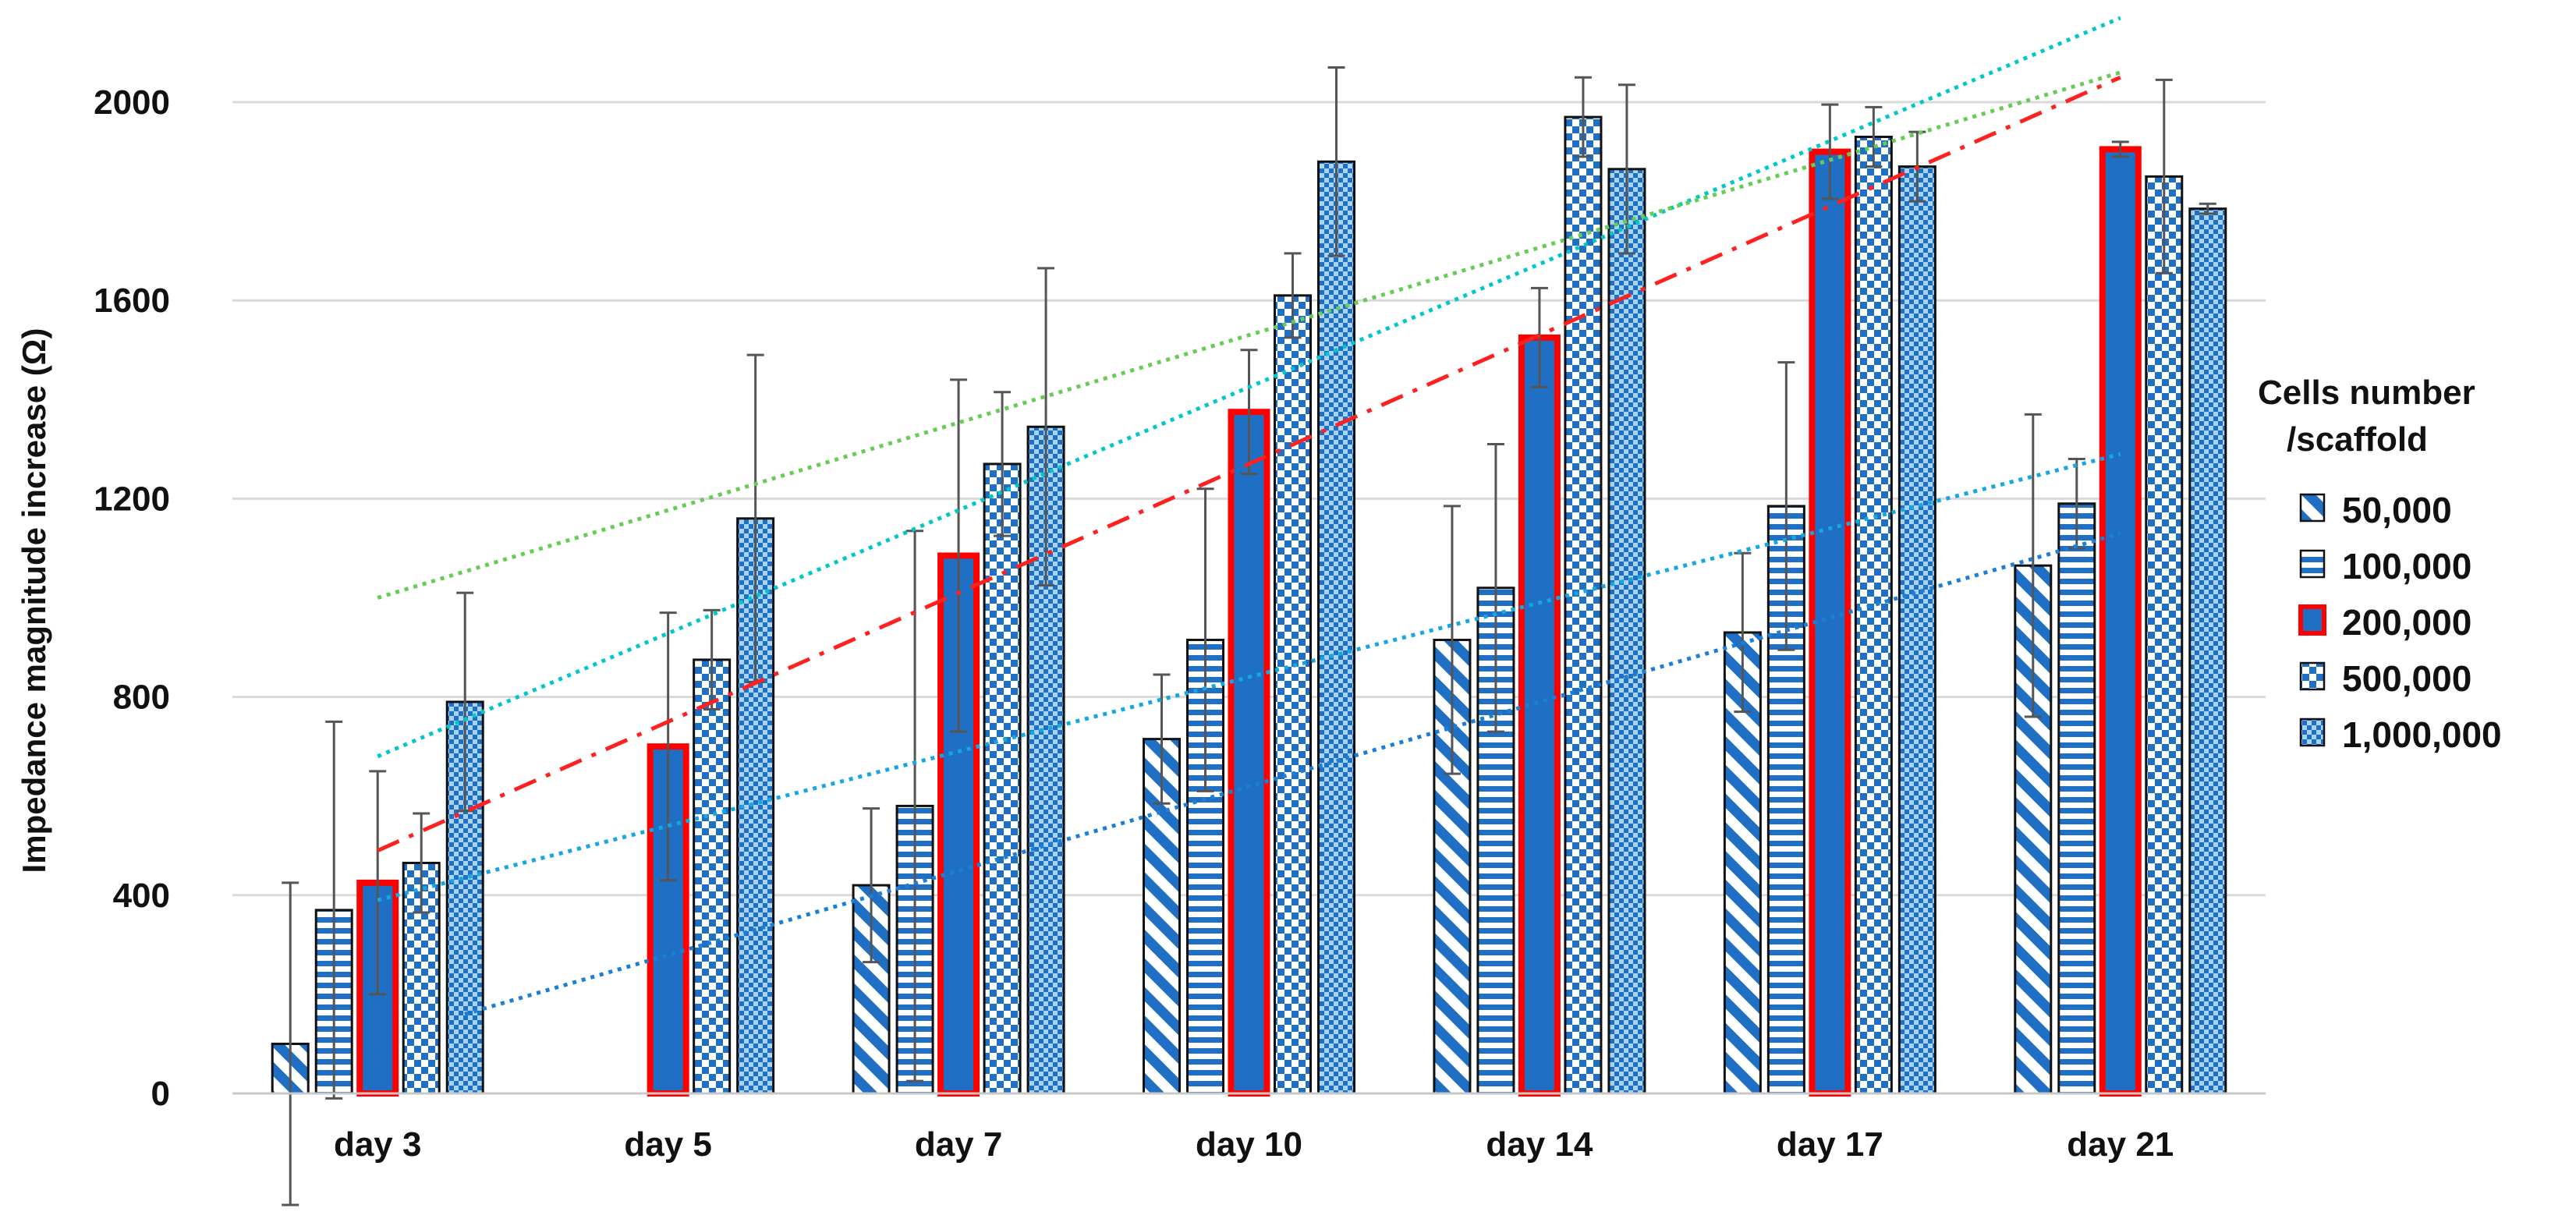  What do you see at coordinates (2422, 734) in the screenshot?
I see `legend-label: 1,000,000` at bounding box center [2422, 734].